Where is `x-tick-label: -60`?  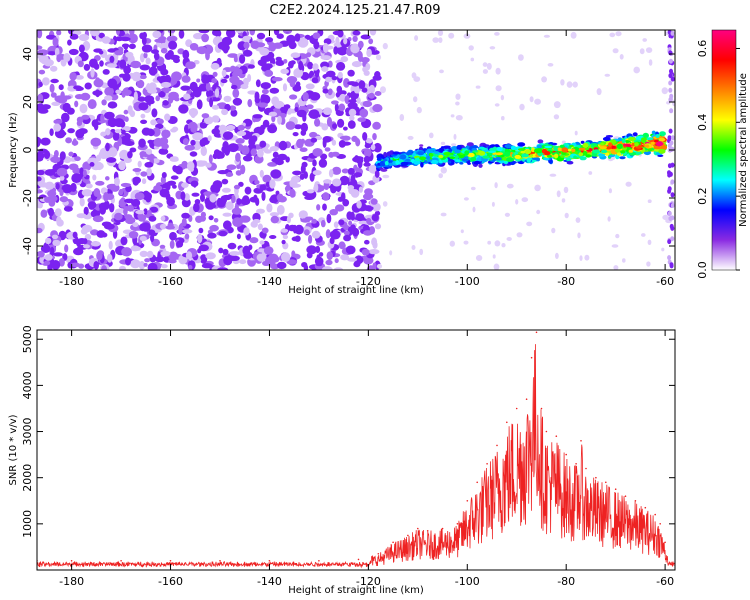 x-tick-label: -60 is located at coordinates (665, 281).